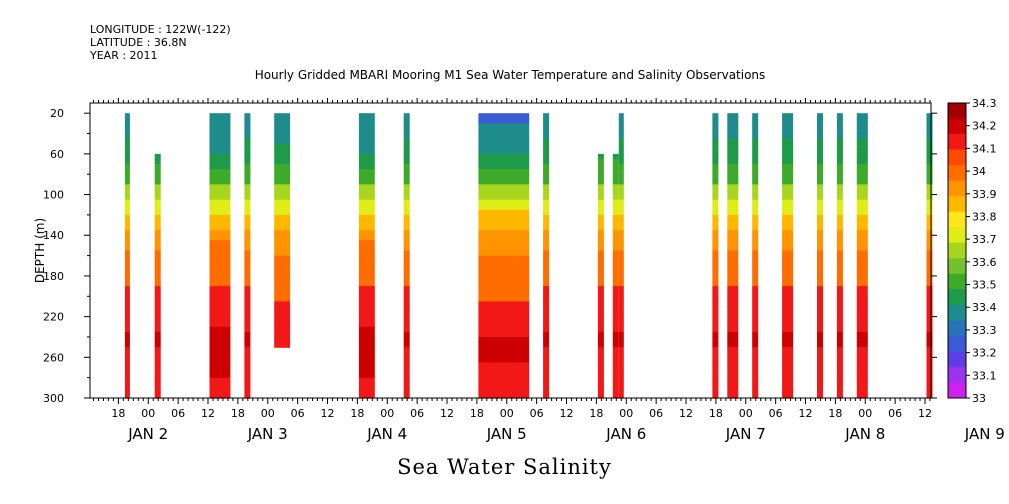 This screenshot has width=1009, height=504. I want to click on y-tick-label: 260, so click(53, 357).